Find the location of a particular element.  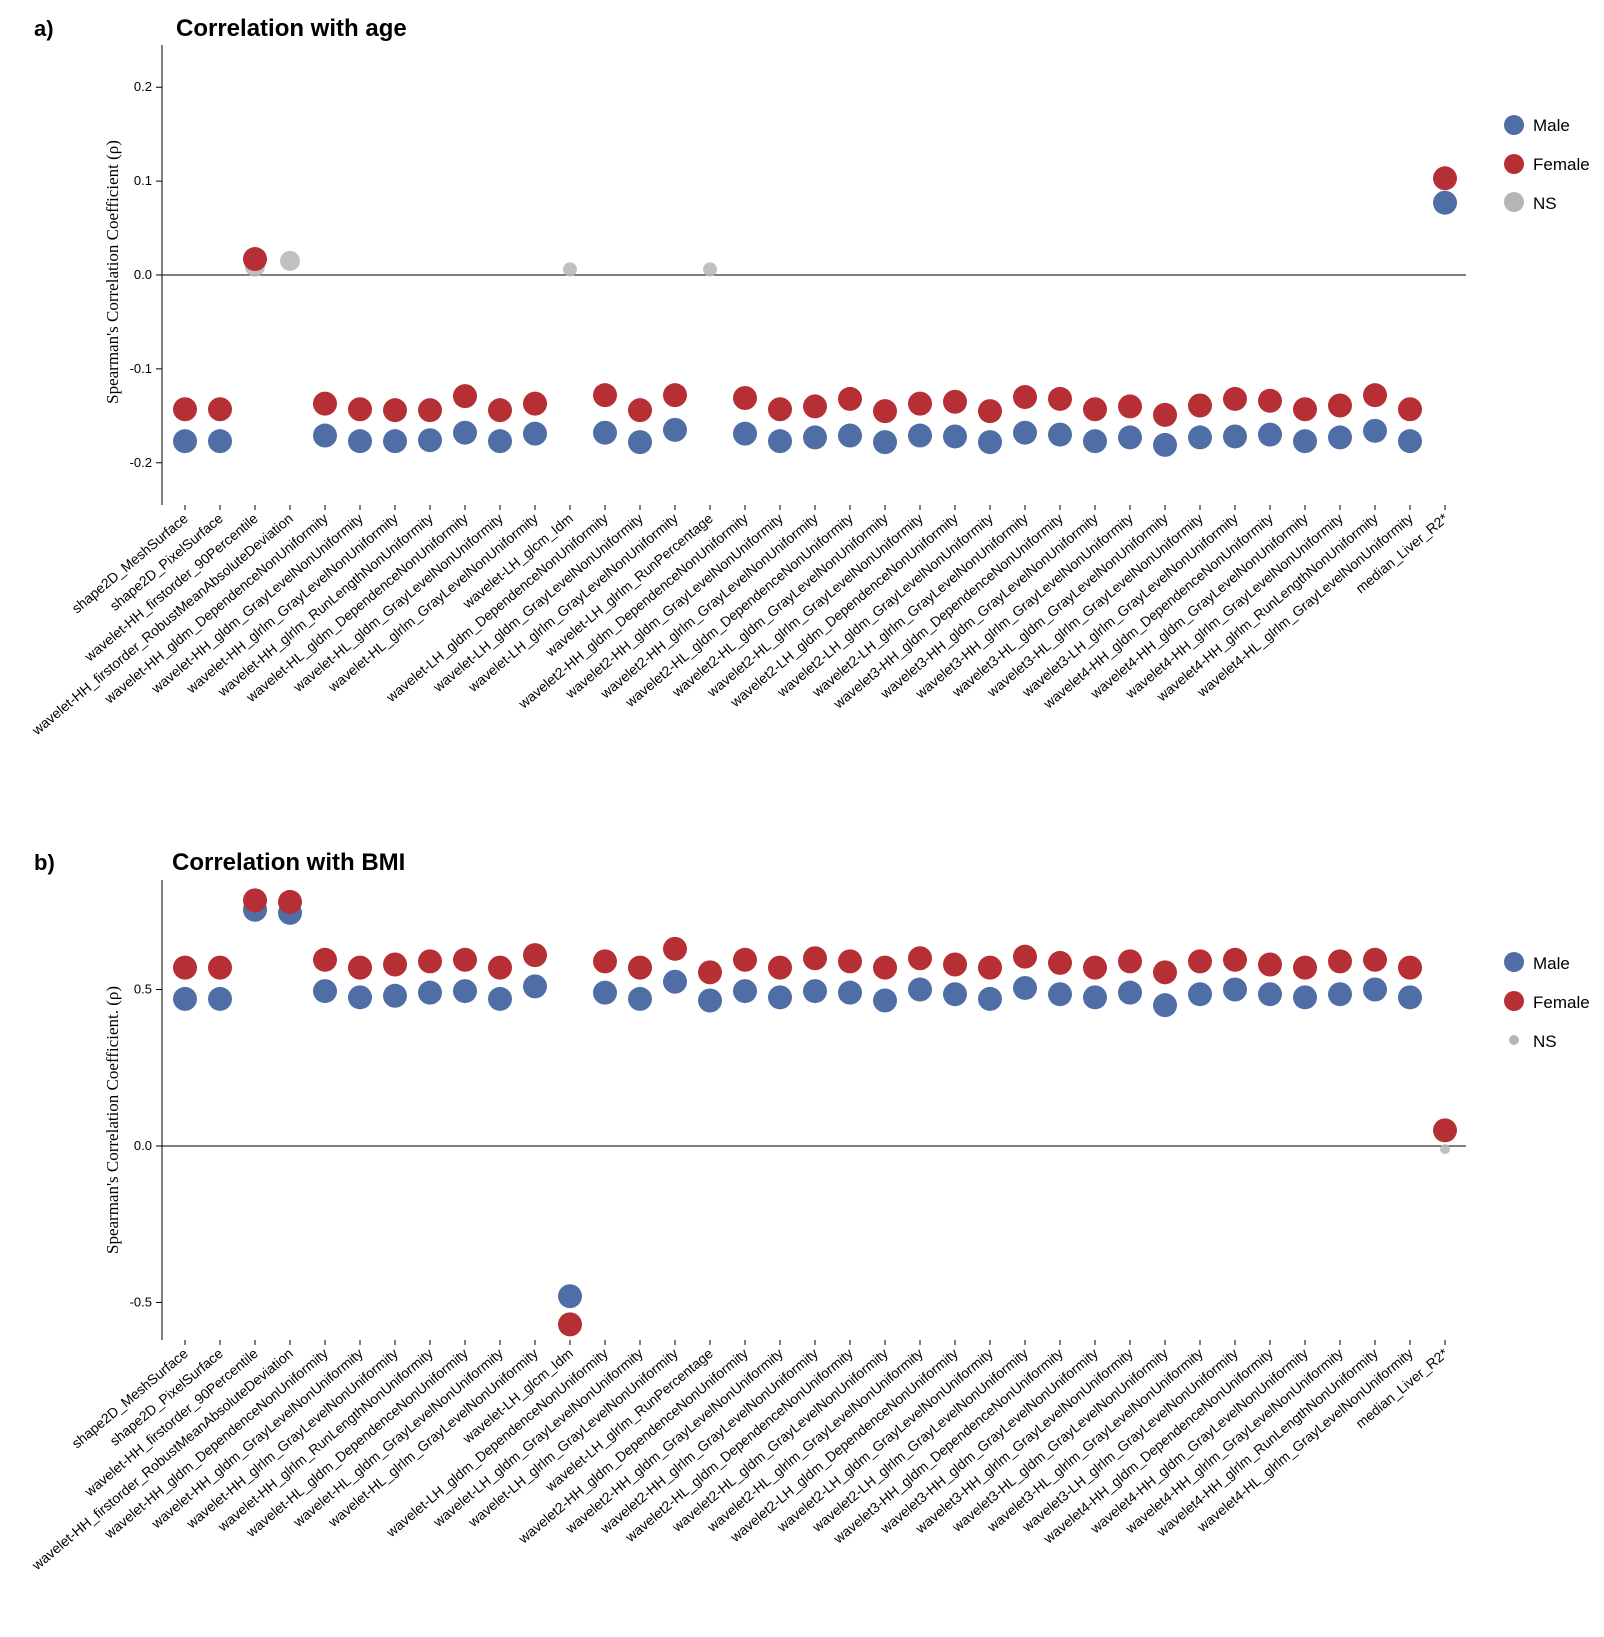

y-axis-label-bmi: Spearman's Correlation Coefficient. (ρ) is located at coordinates (112, 1120).